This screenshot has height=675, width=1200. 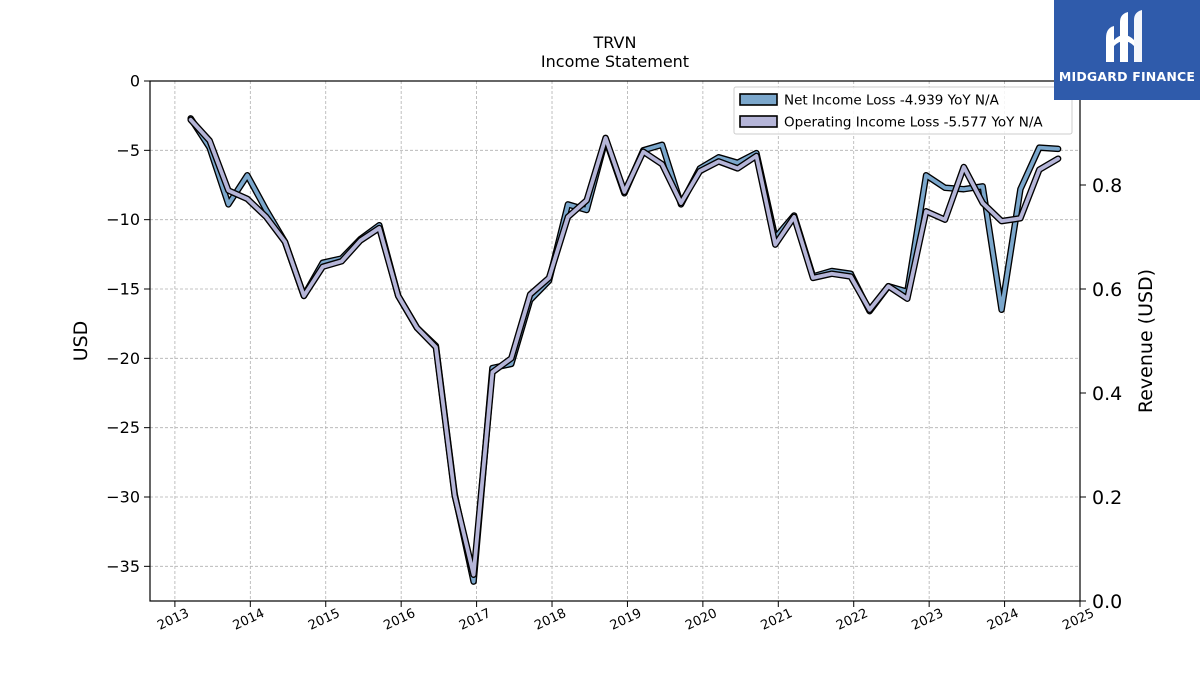 I want to click on y-tick-label: −20, so click(x=123, y=358).